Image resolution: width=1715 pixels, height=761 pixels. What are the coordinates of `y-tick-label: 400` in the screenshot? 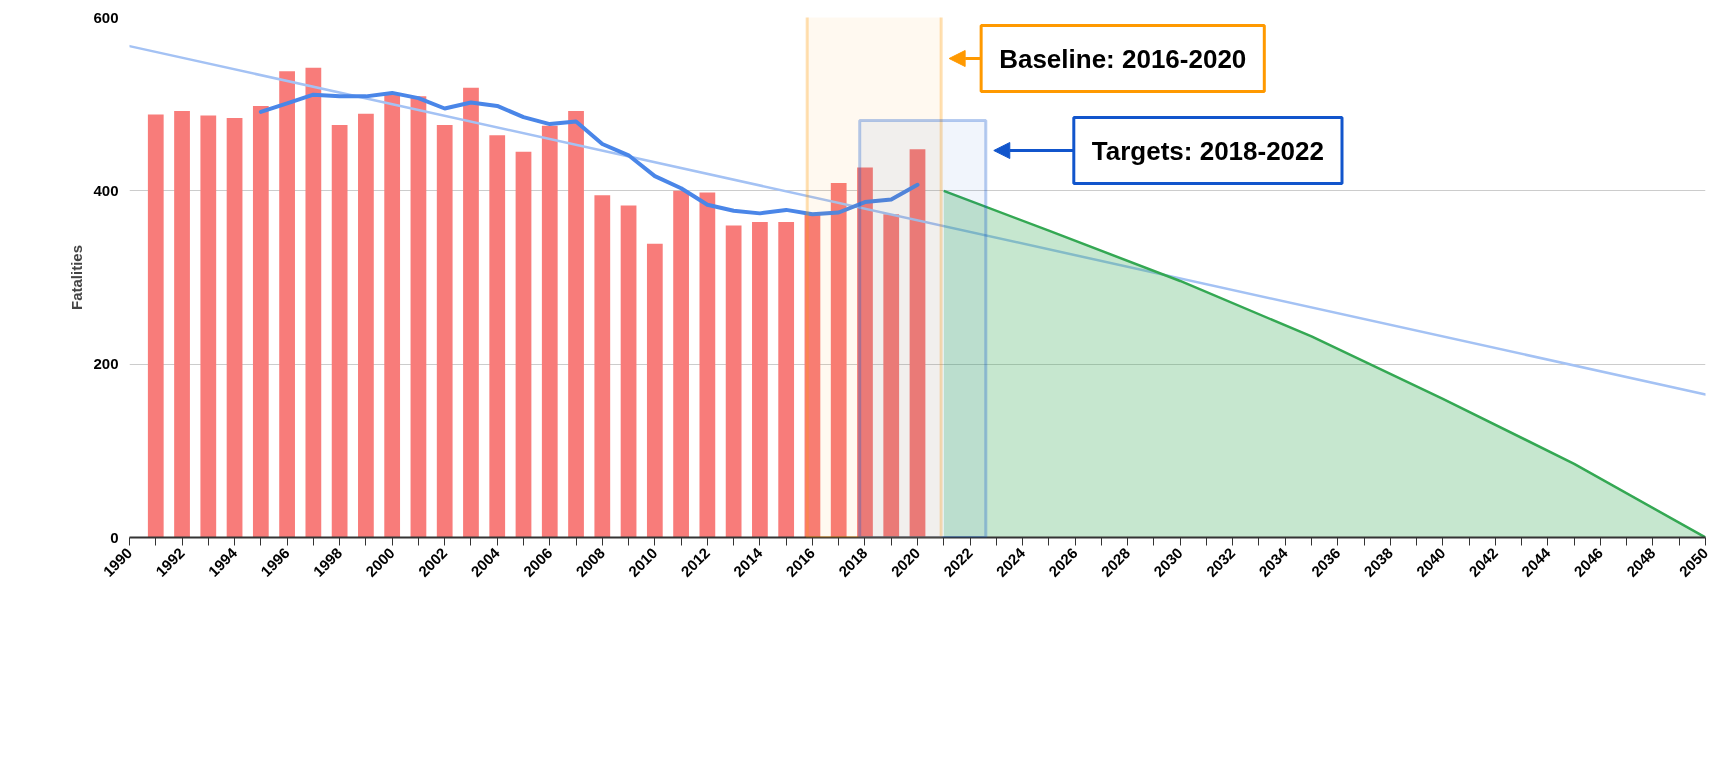 It's located at (106, 190).